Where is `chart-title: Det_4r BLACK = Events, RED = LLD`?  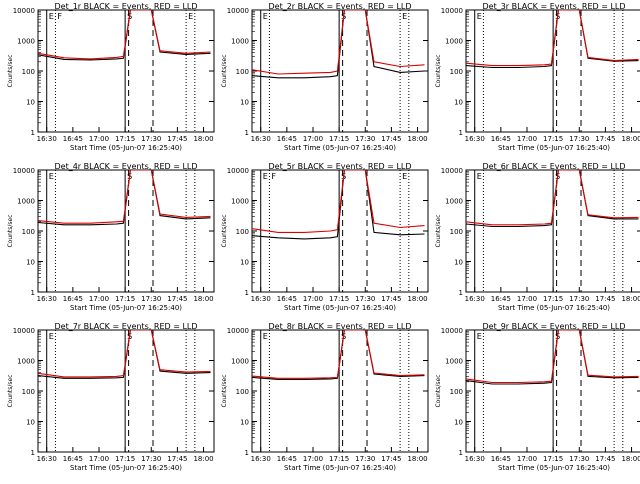 chart-title: Det_4r BLACK = Events, RED = LLD is located at coordinates (125, 166).